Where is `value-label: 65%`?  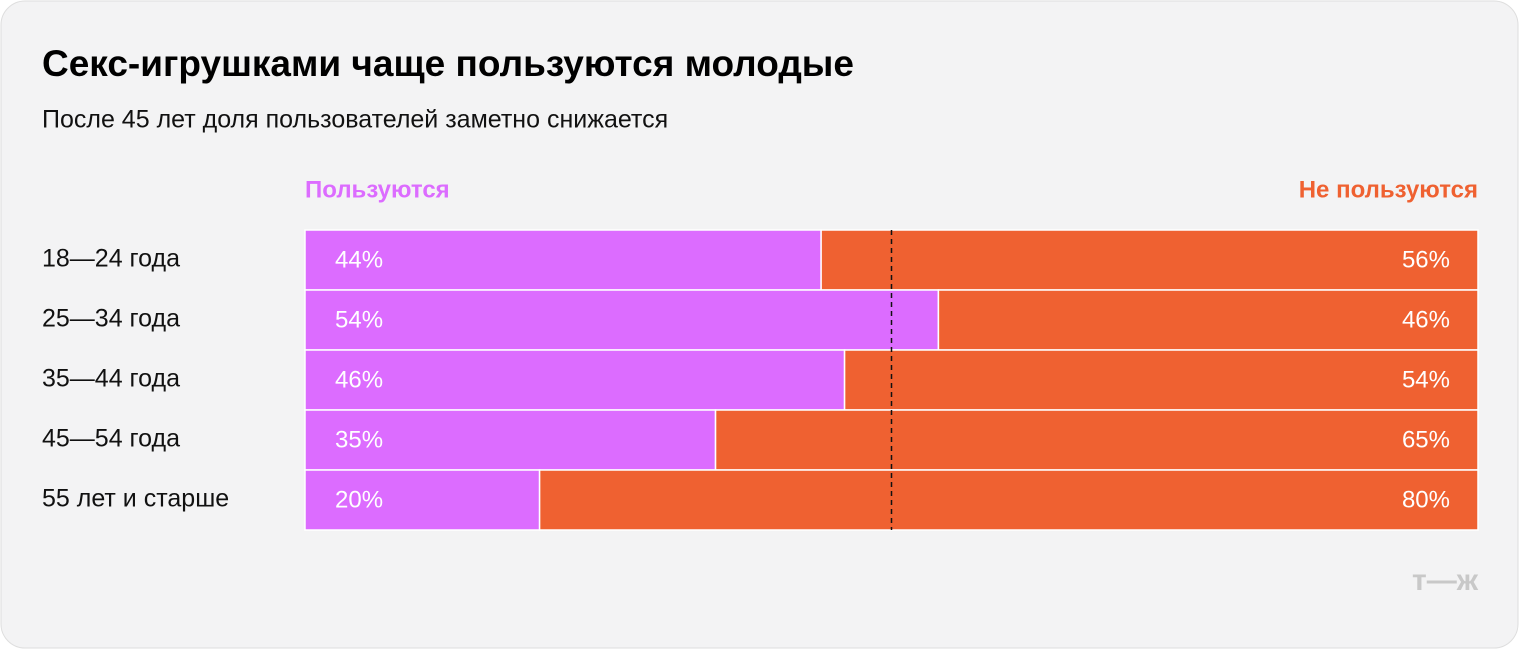
value-label: 65% is located at coordinates (1426, 439).